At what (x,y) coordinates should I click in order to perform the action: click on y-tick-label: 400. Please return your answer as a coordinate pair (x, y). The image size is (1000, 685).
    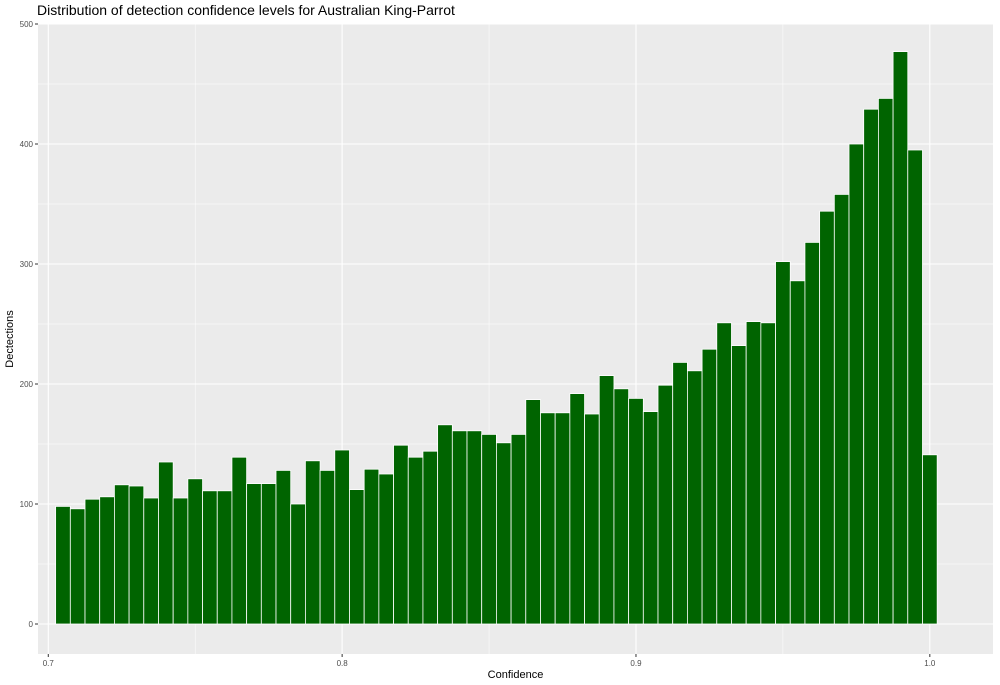
    Looking at the image, I should click on (27, 144).